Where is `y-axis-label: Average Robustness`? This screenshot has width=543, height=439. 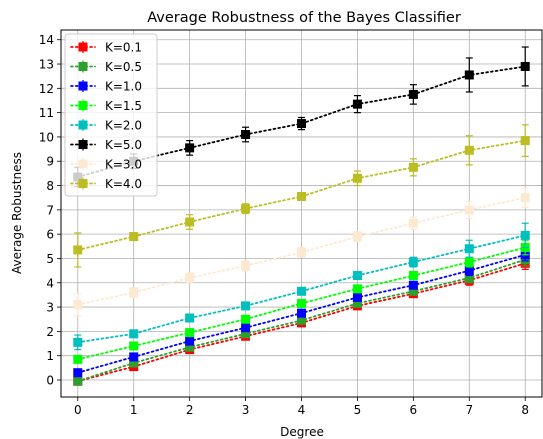 y-axis-label: Average Robustness is located at coordinates (17, 213).